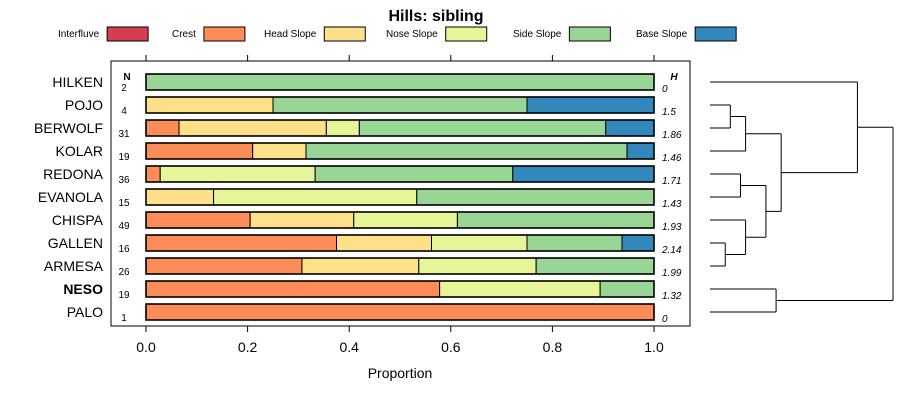  I want to click on bar-segment-gallen-side-slope, so click(574, 243).